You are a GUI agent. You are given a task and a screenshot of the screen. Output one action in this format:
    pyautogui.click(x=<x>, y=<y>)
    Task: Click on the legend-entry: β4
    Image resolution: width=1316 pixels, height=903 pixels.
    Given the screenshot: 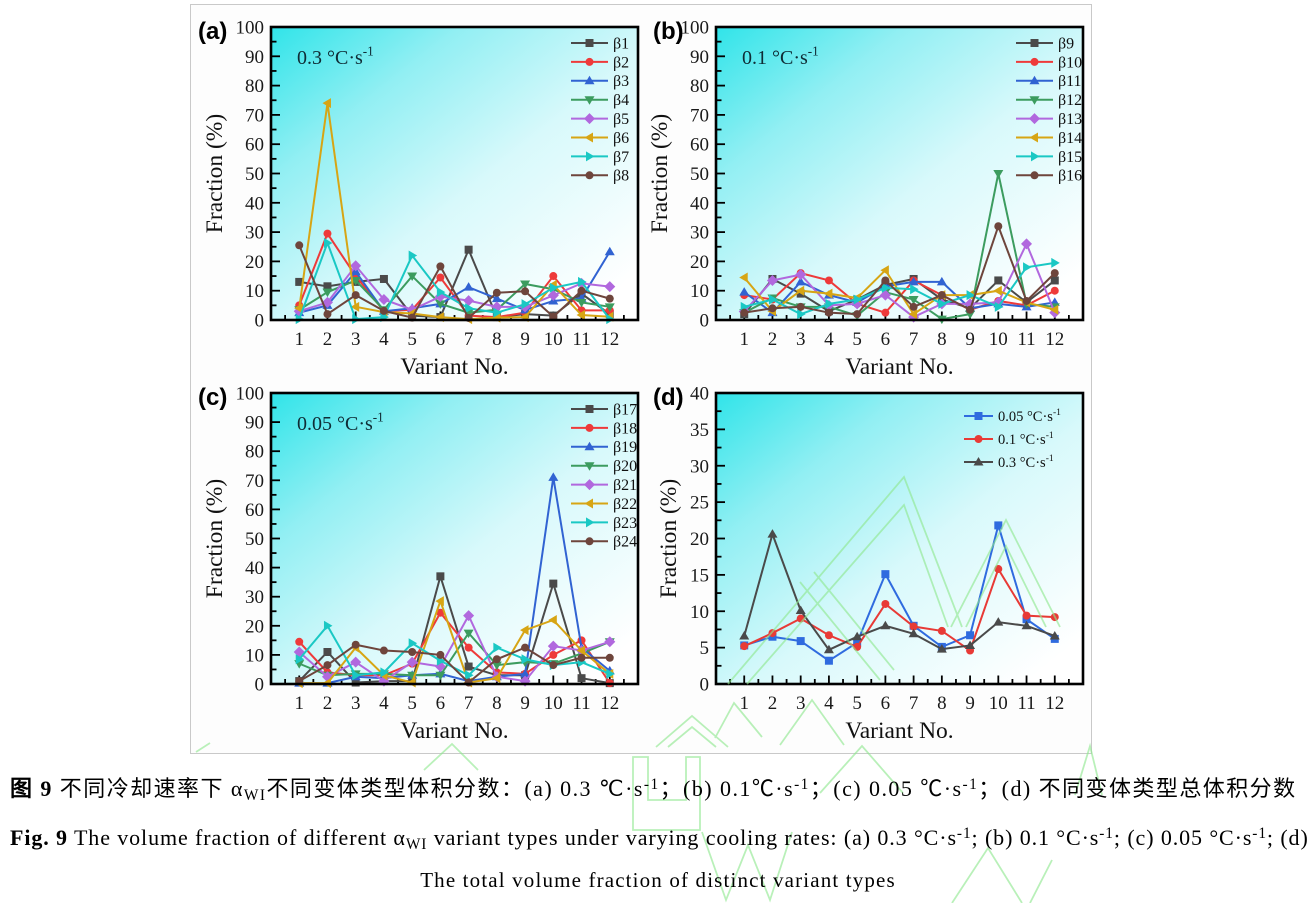 What is the action you would take?
    pyautogui.click(x=600, y=100)
    